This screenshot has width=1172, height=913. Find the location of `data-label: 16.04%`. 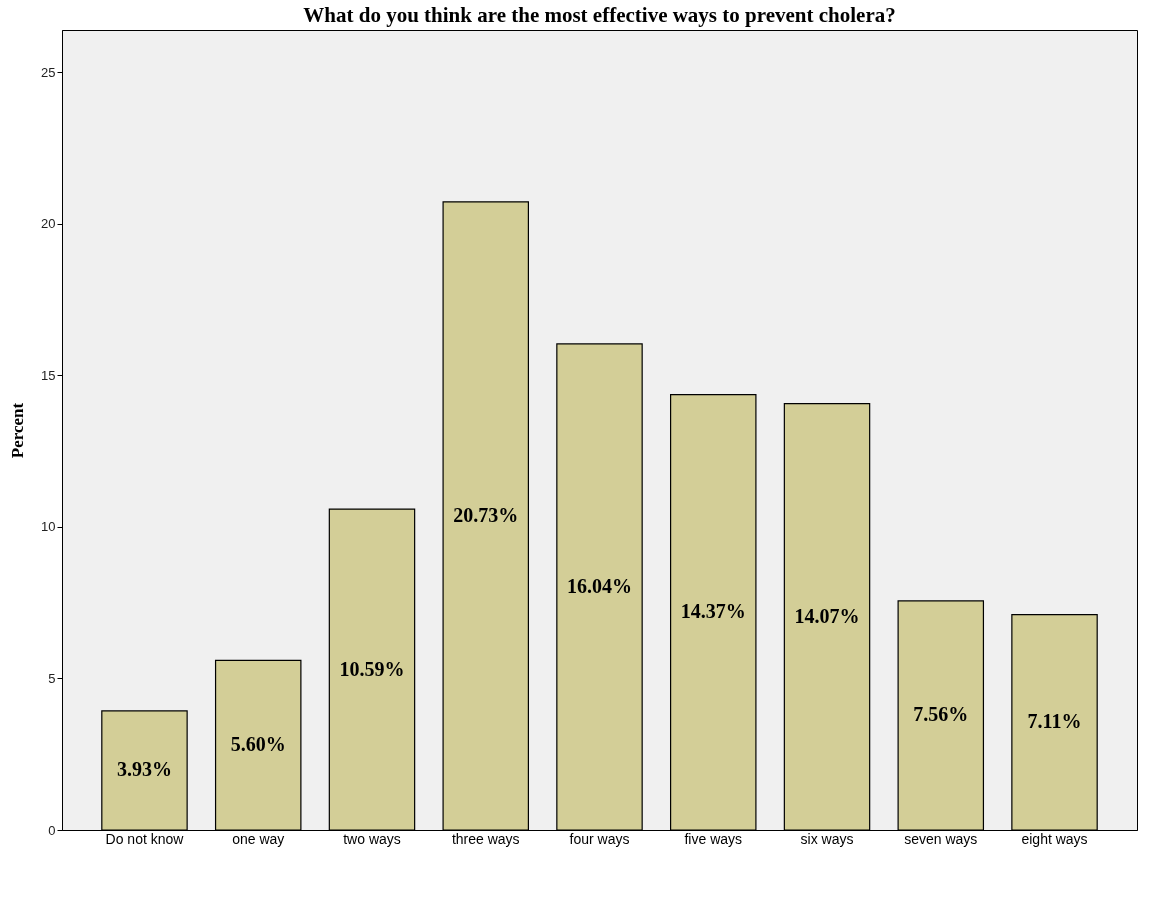

data-label: 16.04% is located at coordinates (599, 585).